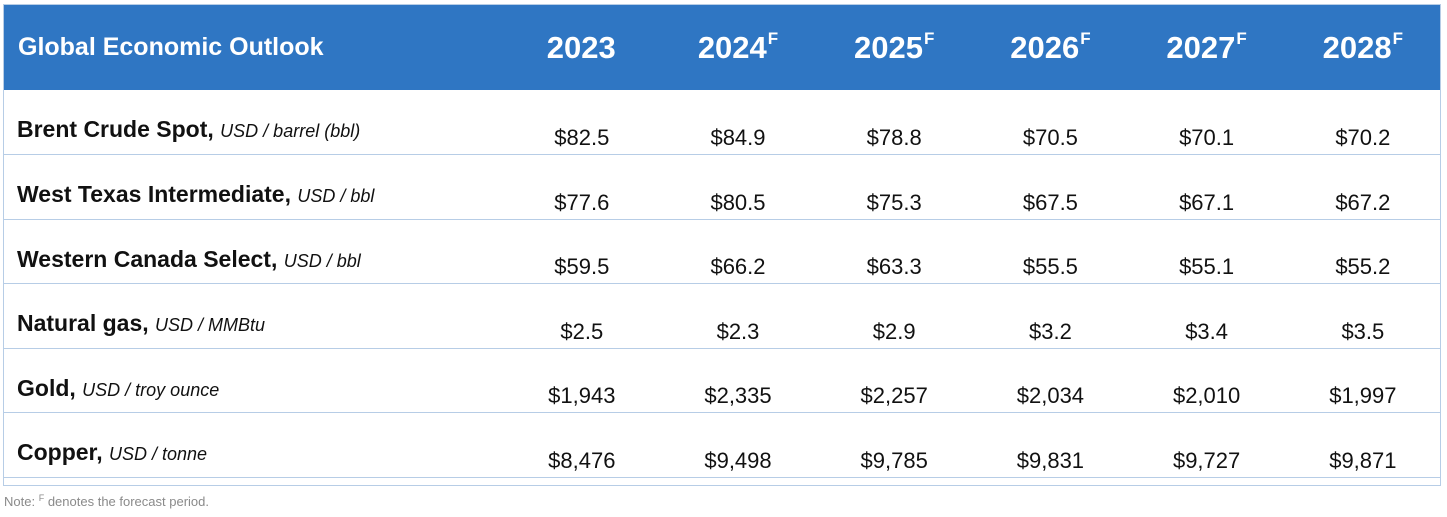 The image size is (1447, 517). I want to click on value-cell: $2,335, so click(738, 395).